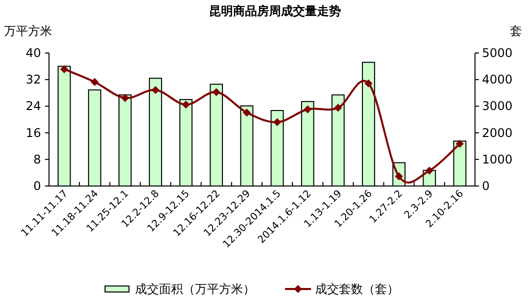  What do you see at coordinates (33, 53) in the screenshot?
I see `y-tick-label: 40` at bounding box center [33, 53].